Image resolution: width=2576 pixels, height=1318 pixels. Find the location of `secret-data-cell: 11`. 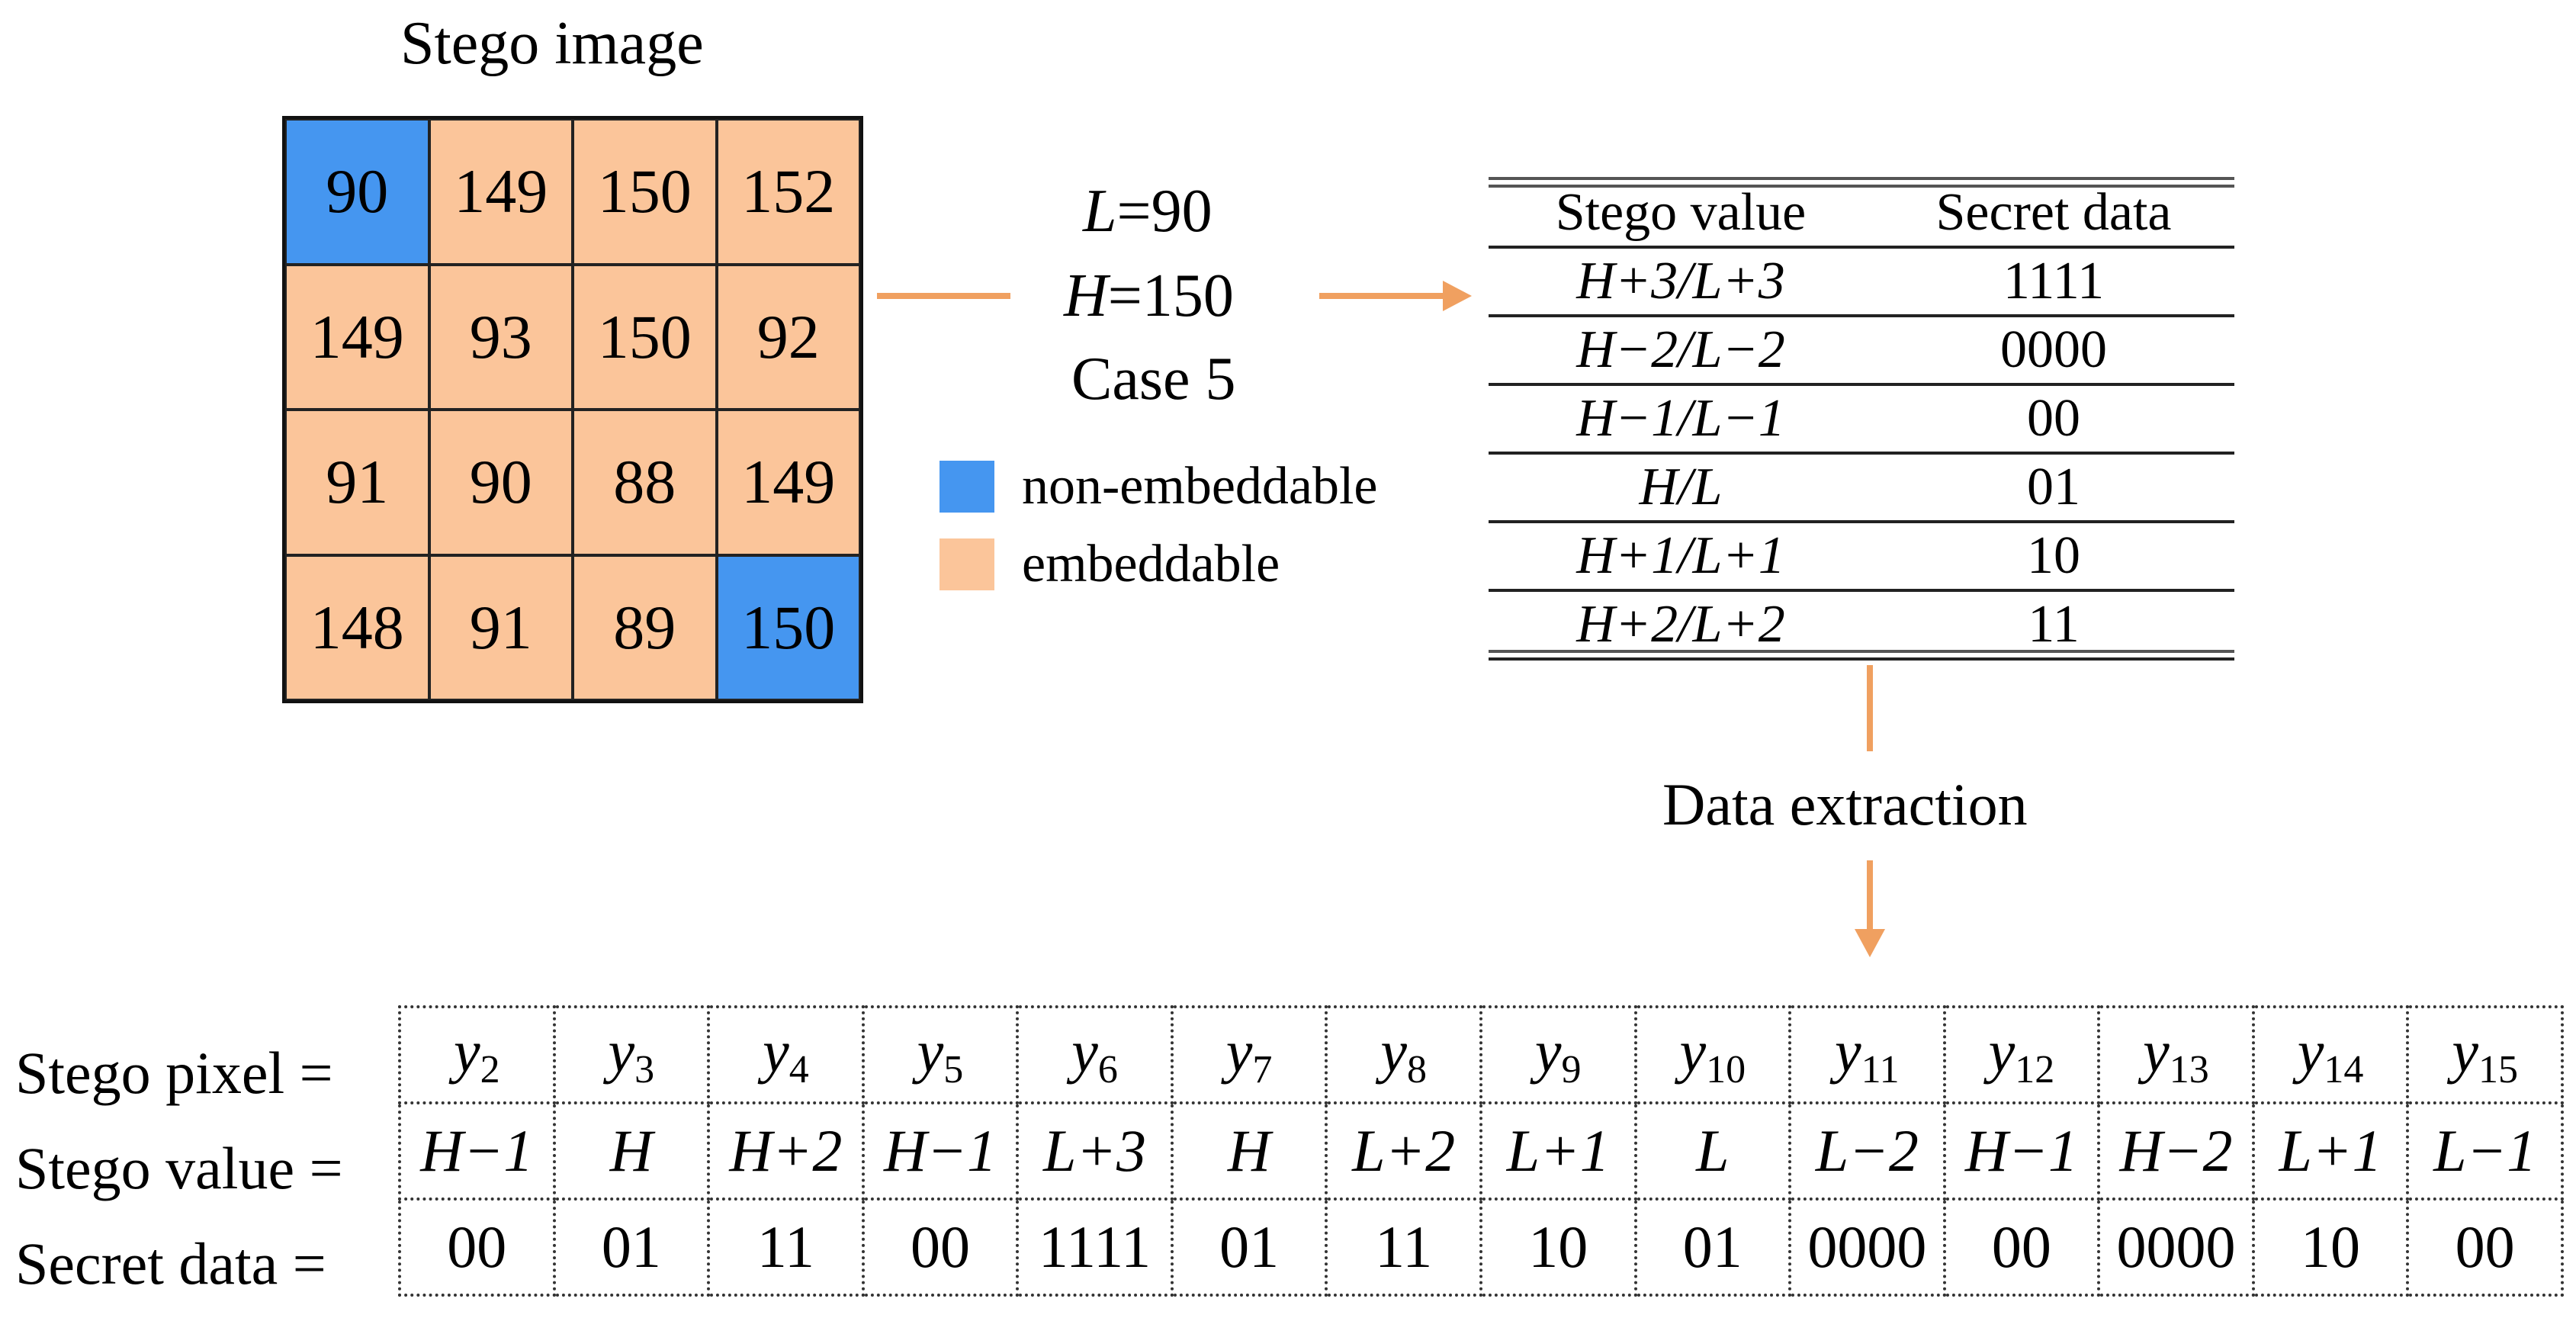

secret-data-cell: 11 is located at coordinates (1403, 1247).